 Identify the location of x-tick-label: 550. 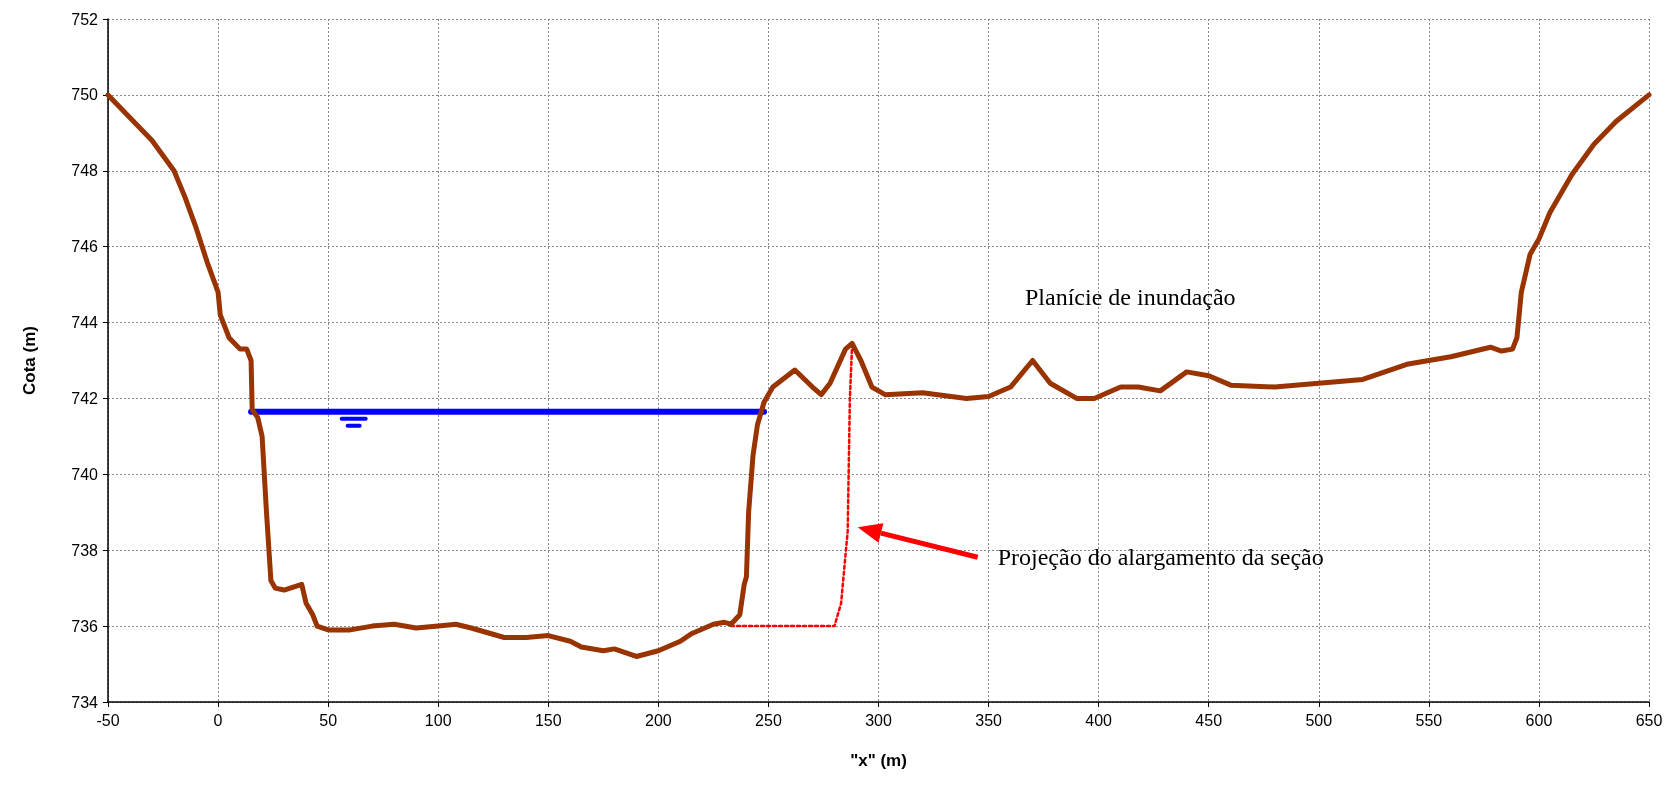
(1429, 720).